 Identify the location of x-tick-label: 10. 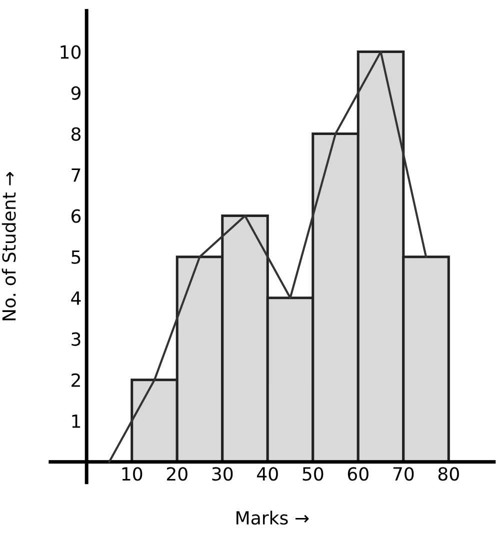
(132, 474).